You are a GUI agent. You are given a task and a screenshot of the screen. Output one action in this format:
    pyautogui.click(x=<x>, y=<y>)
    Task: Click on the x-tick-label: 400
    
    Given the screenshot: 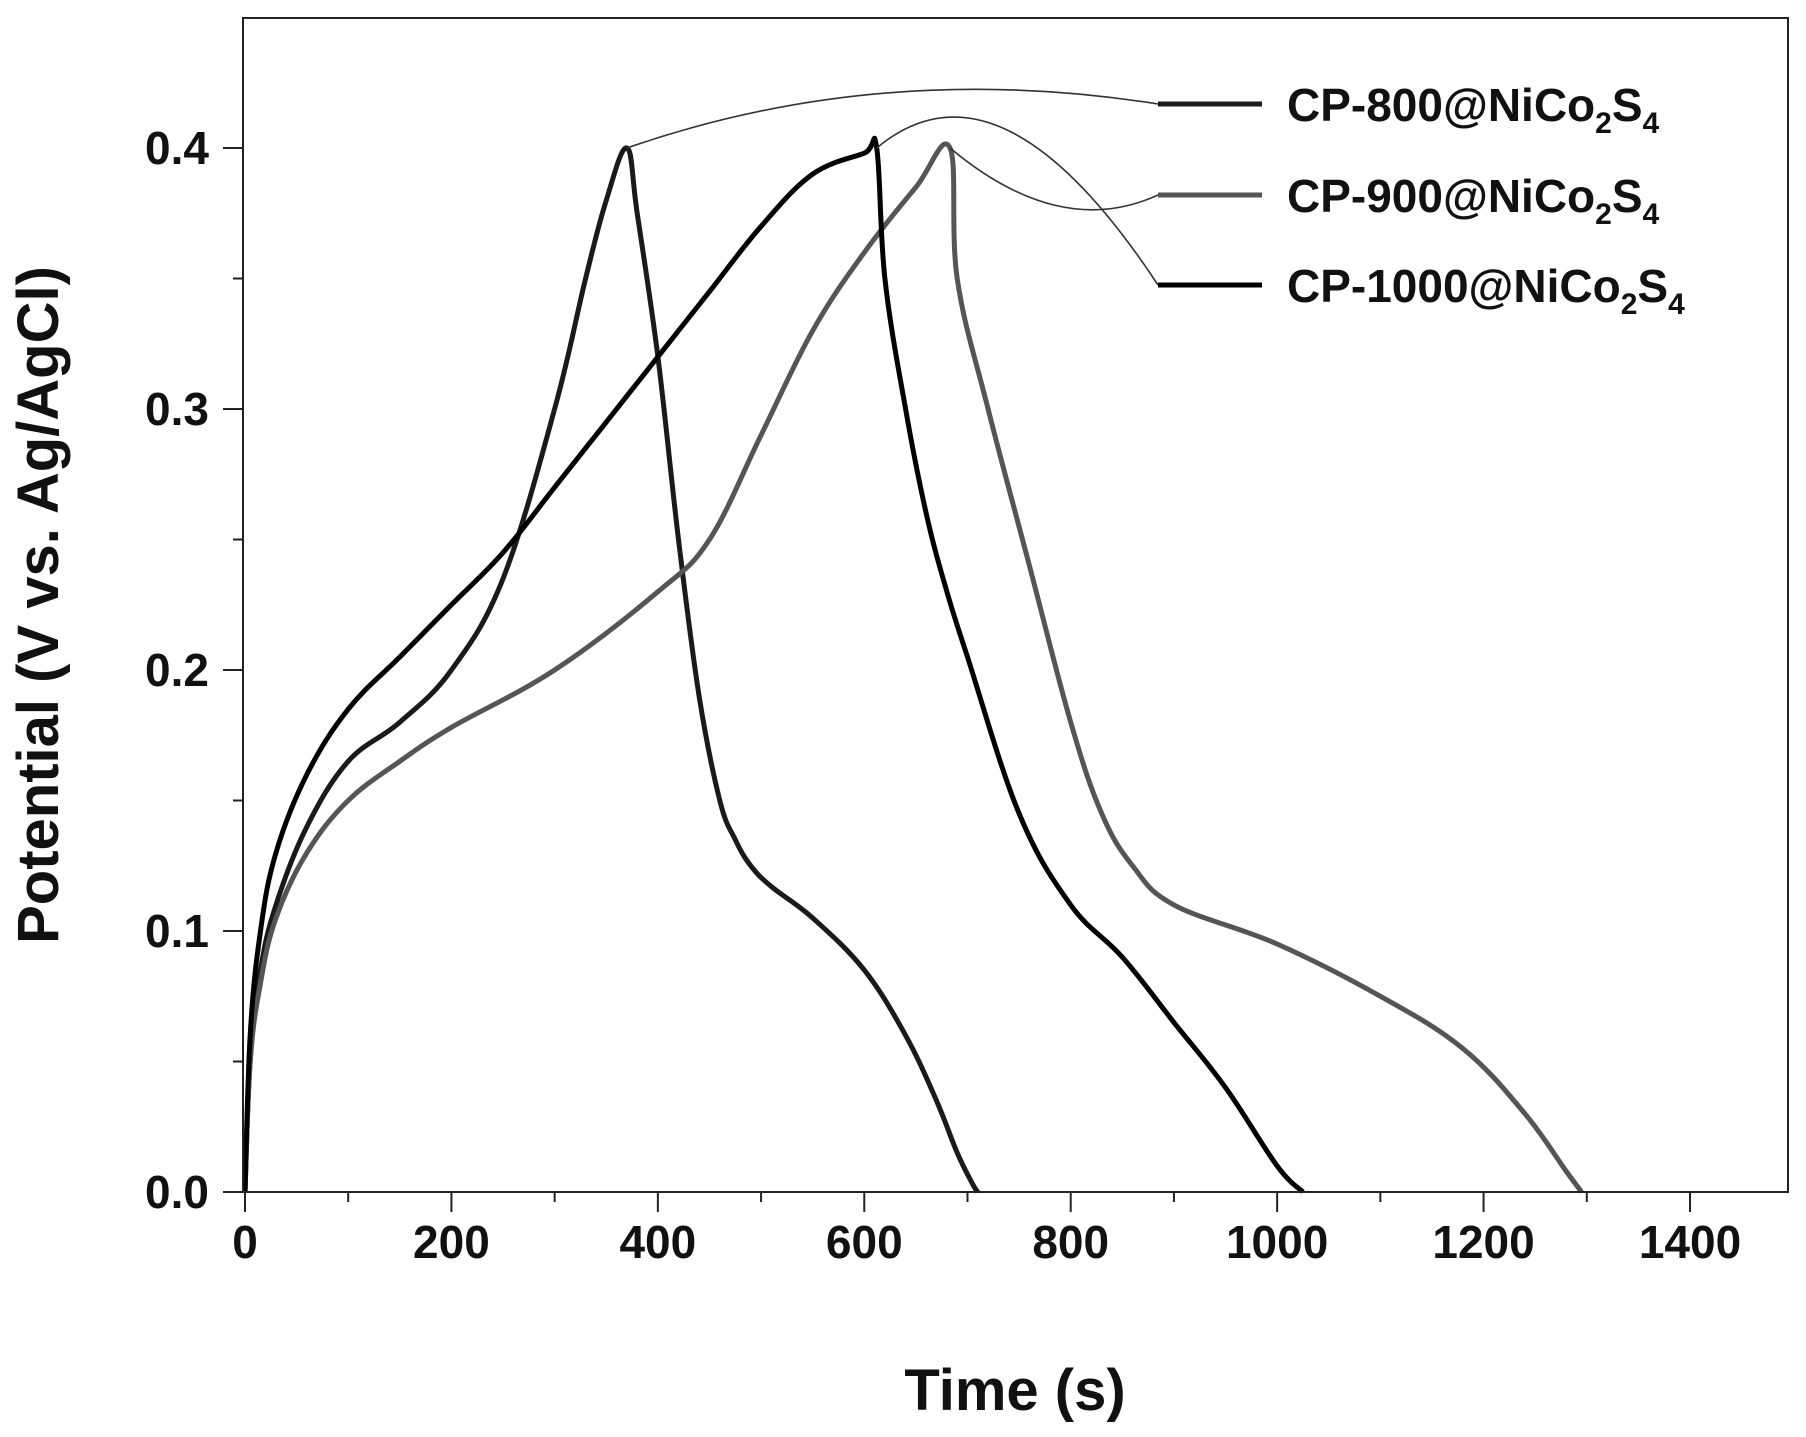 What is the action you would take?
    pyautogui.click(x=657, y=1242)
    